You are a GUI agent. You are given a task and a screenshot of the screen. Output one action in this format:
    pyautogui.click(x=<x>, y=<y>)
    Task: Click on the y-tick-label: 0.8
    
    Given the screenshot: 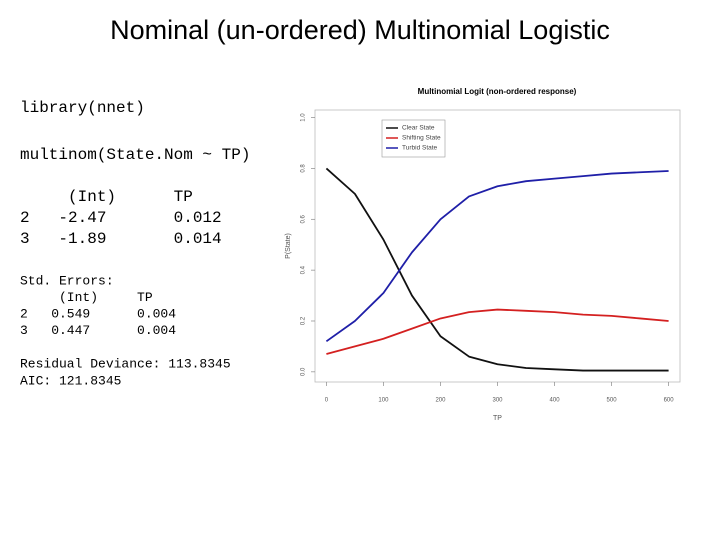 What is the action you would take?
    pyautogui.click(x=304, y=168)
    